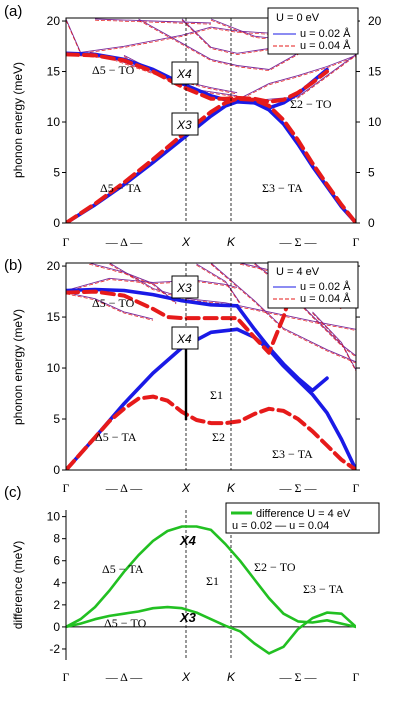 This screenshot has height=702, width=414. What do you see at coordinates (211, 488) in the screenshot?
I see `panel-b-x-ticks: Γ — Δ — X K — Σ — Γ` at bounding box center [211, 488].